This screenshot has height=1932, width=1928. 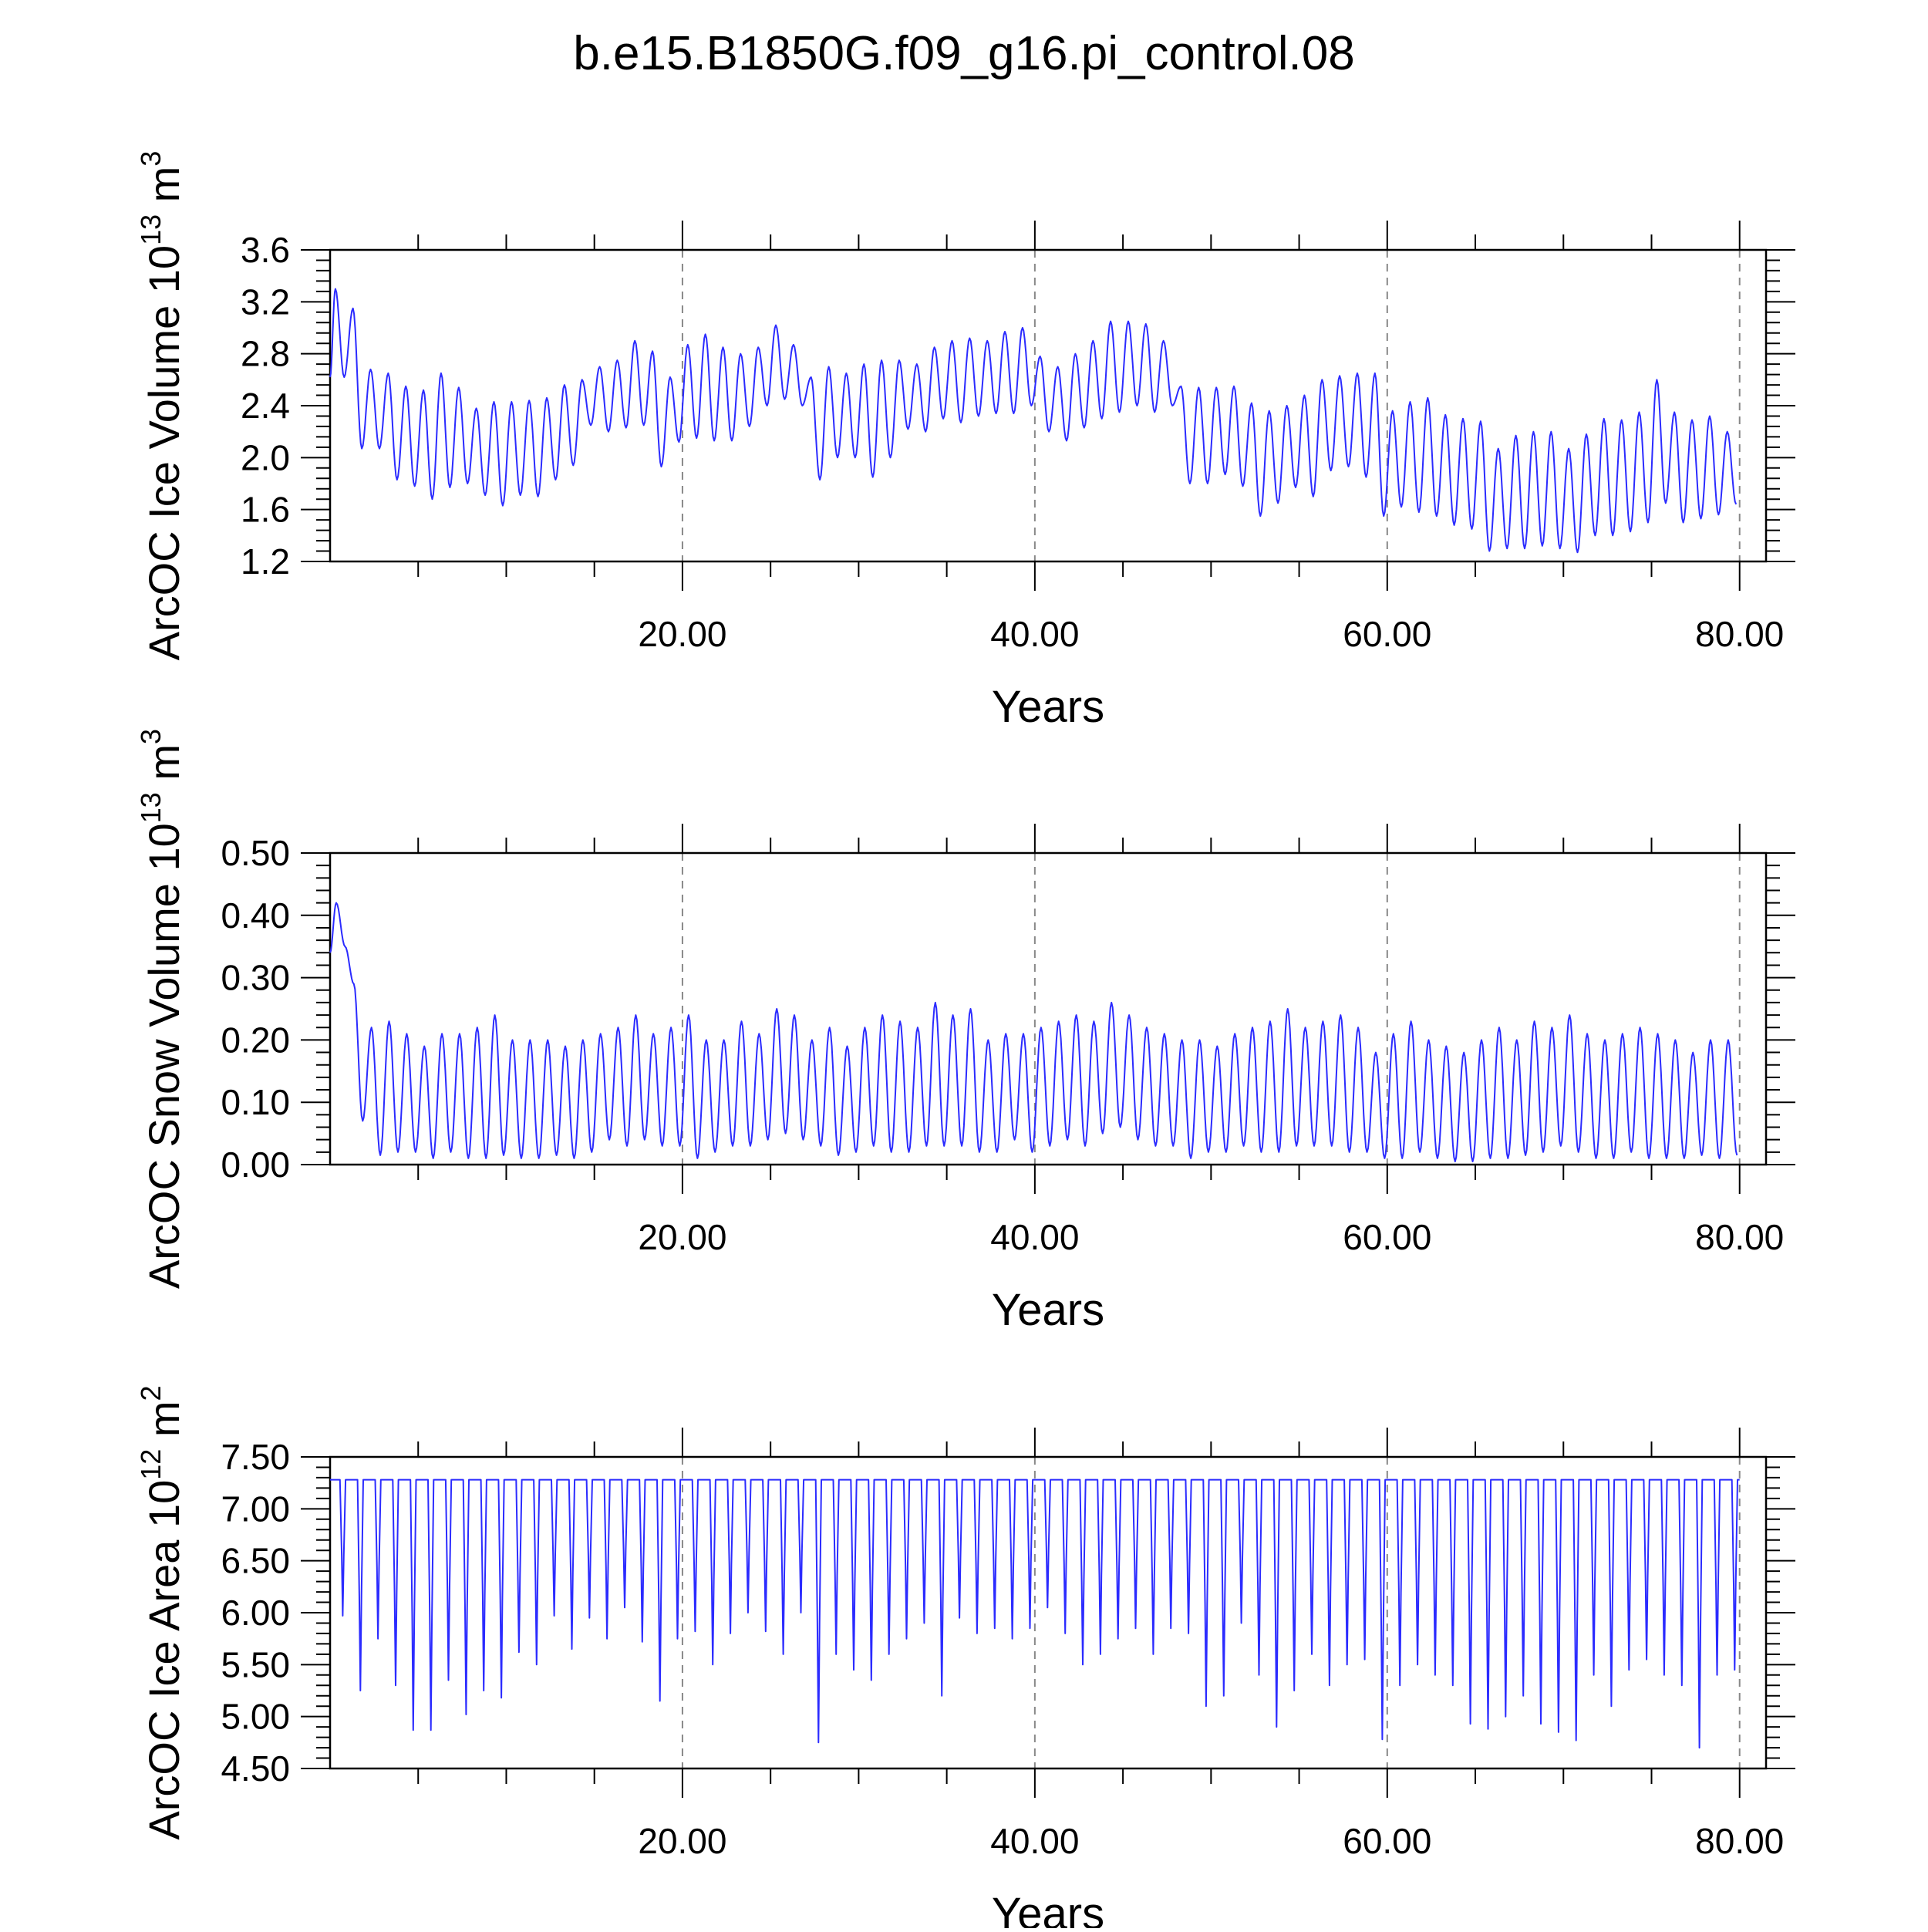 What do you see at coordinates (255, 853) in the screenshot?
I see `y-tick-label: 0.50` at bounding box center [255, 853].